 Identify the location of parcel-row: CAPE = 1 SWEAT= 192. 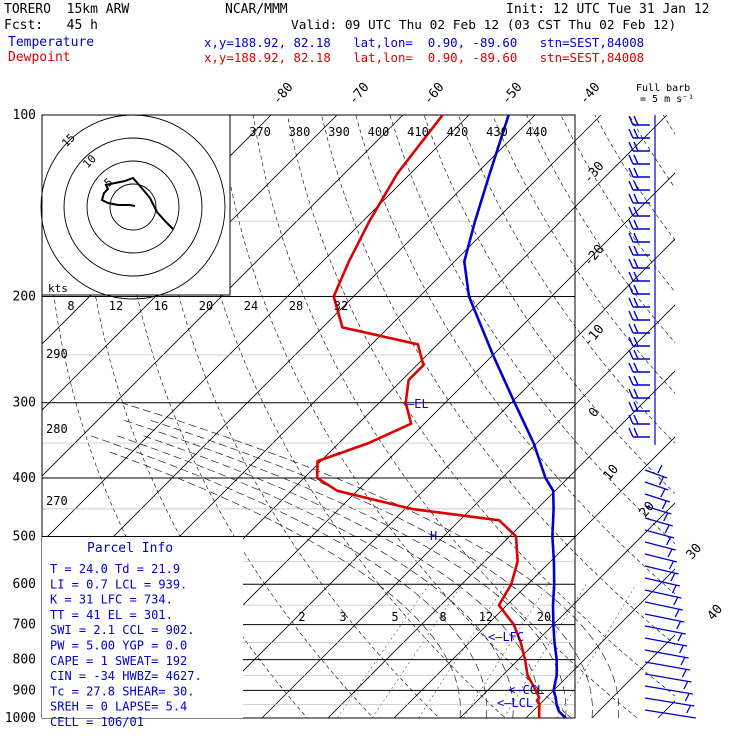
(118, 661).